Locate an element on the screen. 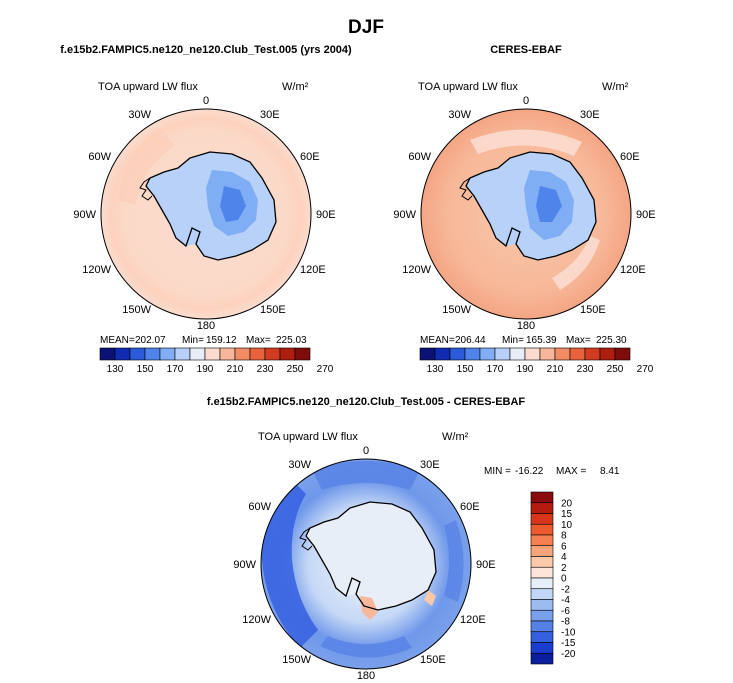 Image resolution: width=733 pixels, height=683 pixels. variable-label: TOA upward LW flux is located at coordinates (148, 87).